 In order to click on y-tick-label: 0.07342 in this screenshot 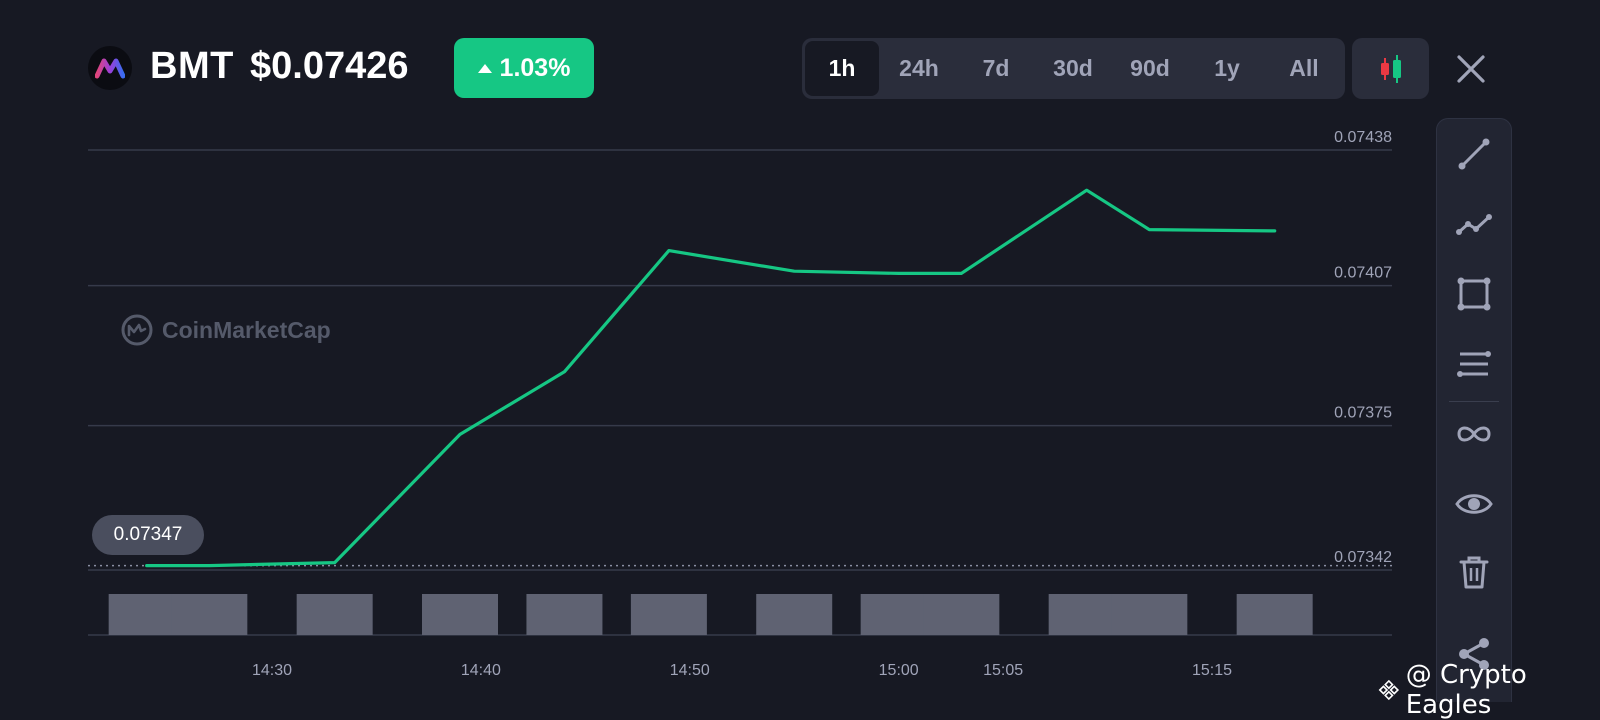, I will do `click(1363, 557)`.